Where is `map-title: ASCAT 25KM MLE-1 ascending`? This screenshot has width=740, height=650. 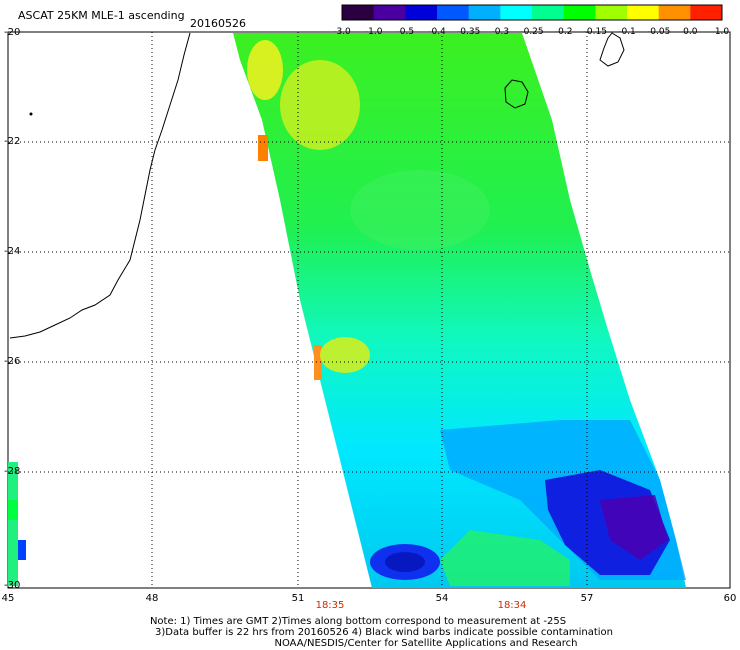
map-title: ASCAT 25KM MLE-1 ascending is located at coordinates (101, 15).